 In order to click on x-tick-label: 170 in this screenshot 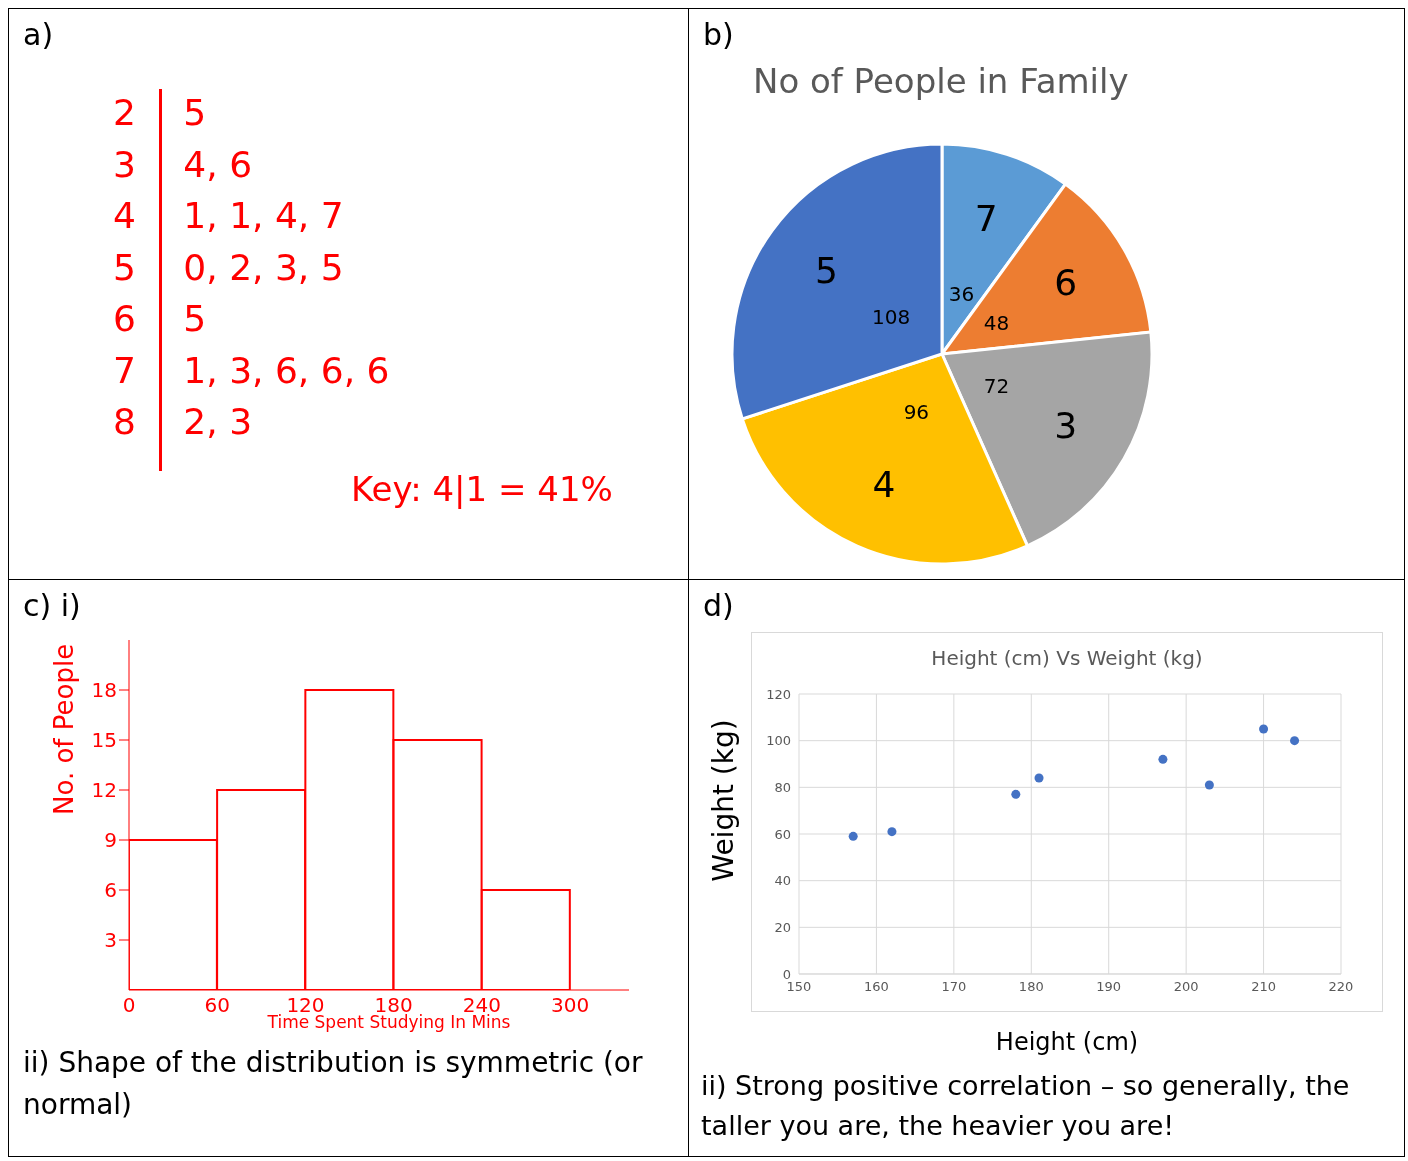, I will do `click(954, 987)`.